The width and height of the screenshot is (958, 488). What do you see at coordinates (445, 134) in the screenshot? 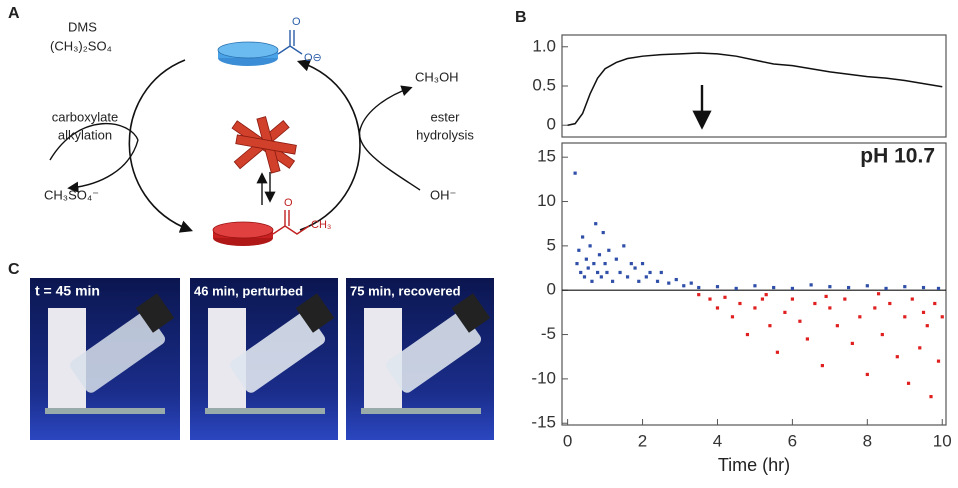
I see `reaction-label: hydrolysis` at bounding box center [445, 134].